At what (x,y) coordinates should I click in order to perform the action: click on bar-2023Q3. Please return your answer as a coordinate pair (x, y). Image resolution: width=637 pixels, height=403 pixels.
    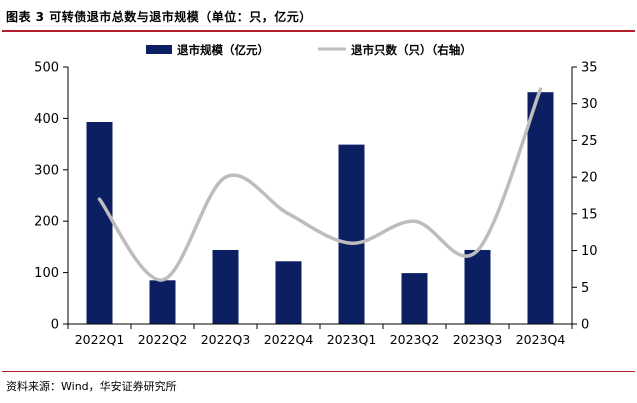
    Looking at the image, I should click on (477, 286).